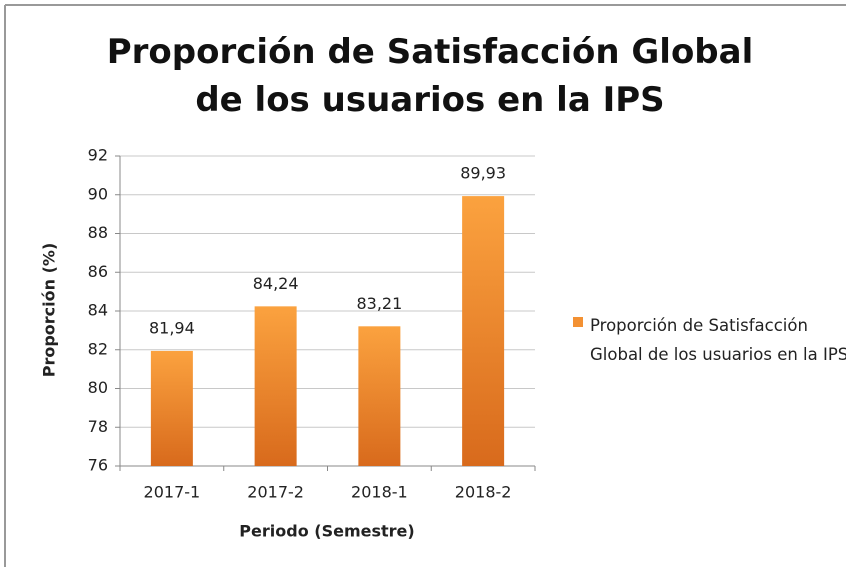 The height and width of the screenshot is (567, 846). What do you see at coordinates (276, 283) in the screenshot?
I see `data-label: 84,24` at bounding box center [276, 283].